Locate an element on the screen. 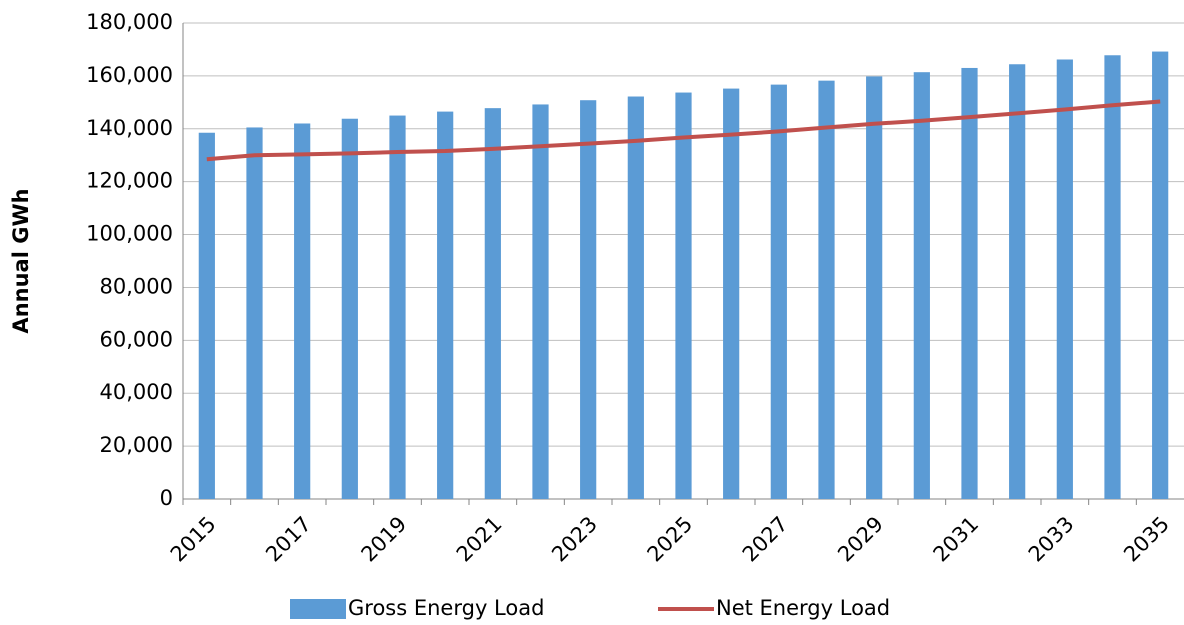 The width and height of the screenshot is (1184, 625). legend-label: Gross Energy Load is located at coordinates (446, 608).